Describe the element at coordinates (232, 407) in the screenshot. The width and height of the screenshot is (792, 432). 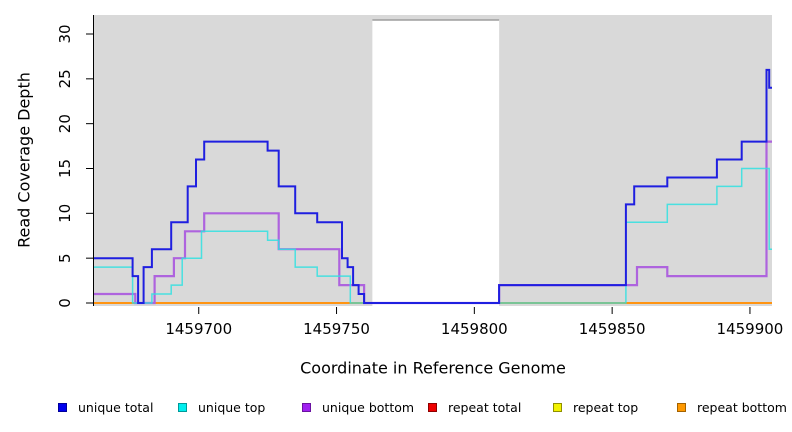
I see `legend-label: unique top` at that location.